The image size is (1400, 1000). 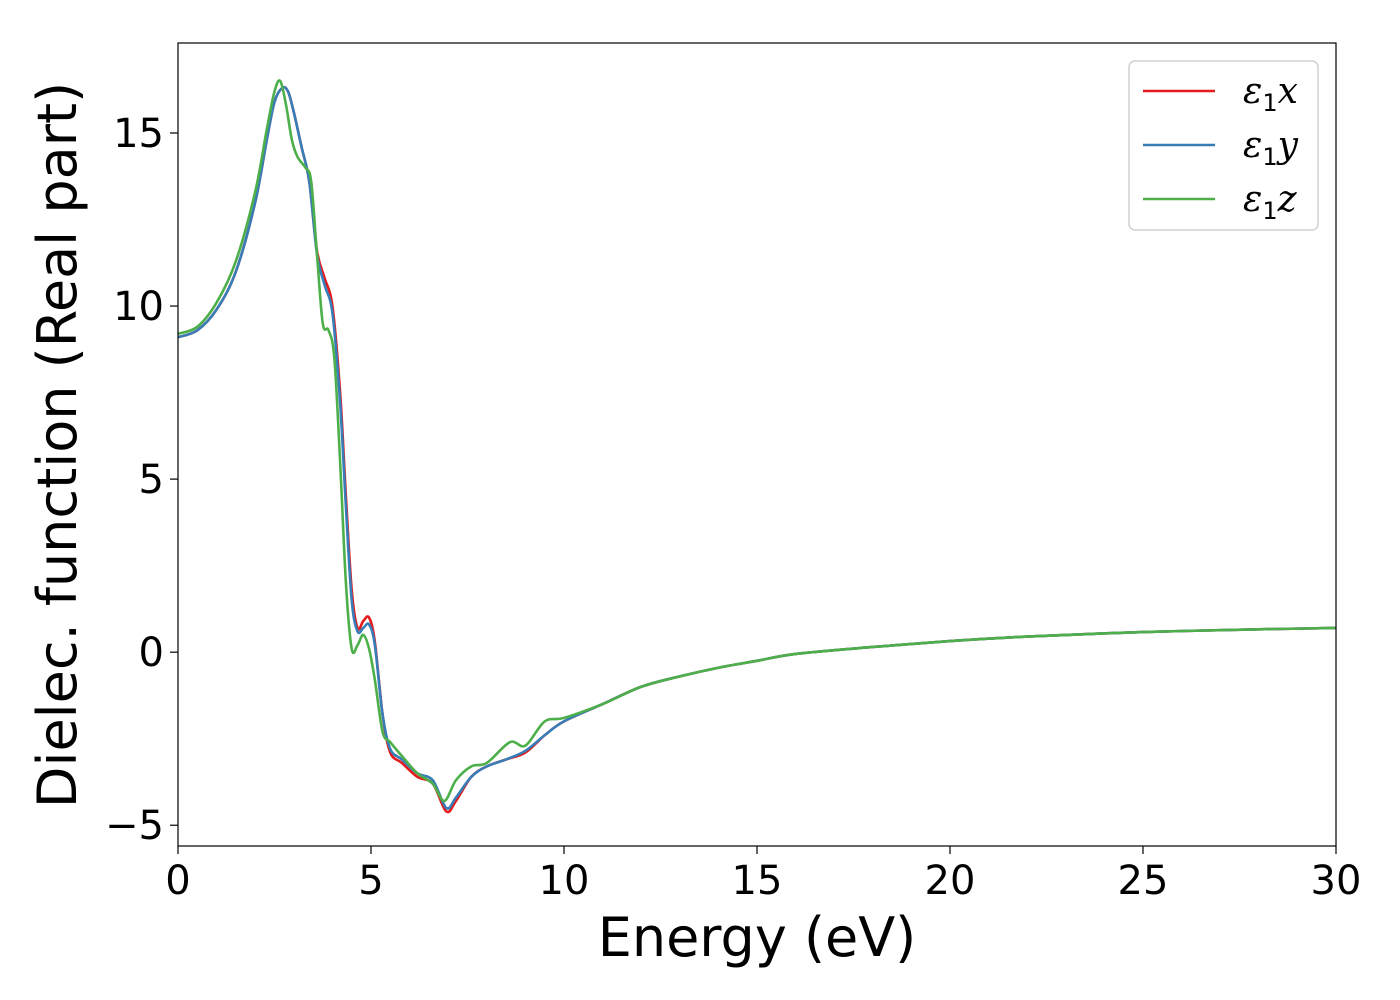 I want to click on x-tick-label: 25, so click(x=1143, y=881).